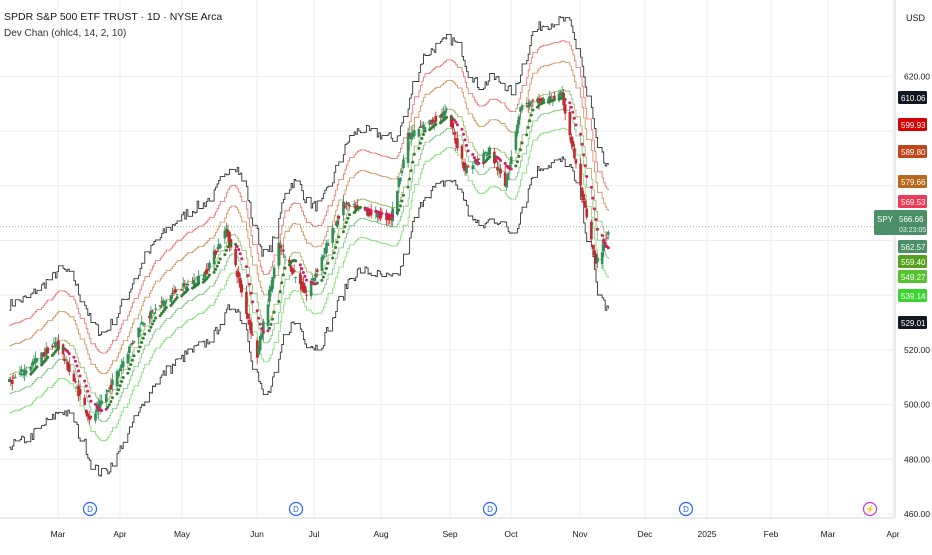 This screenshot has height=555, width=932. I want to click on earnings-event-icon: ⚡, so click(870, 509).